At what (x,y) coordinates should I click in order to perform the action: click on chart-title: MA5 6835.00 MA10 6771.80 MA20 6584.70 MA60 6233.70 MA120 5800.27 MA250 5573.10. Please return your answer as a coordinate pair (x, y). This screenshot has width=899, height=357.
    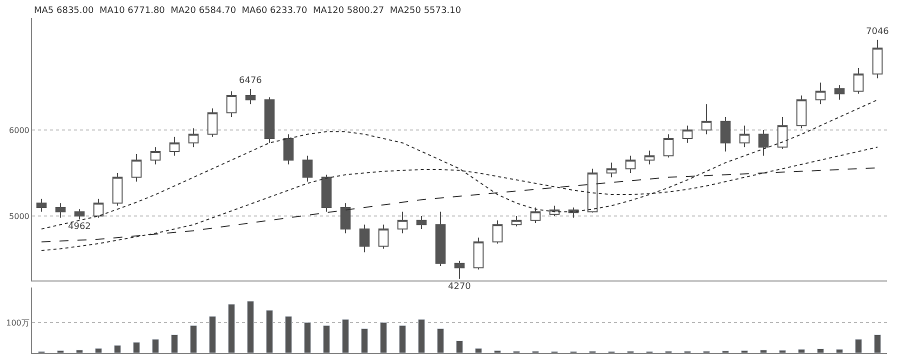
    Looking at the image, I should click on (248, 11).